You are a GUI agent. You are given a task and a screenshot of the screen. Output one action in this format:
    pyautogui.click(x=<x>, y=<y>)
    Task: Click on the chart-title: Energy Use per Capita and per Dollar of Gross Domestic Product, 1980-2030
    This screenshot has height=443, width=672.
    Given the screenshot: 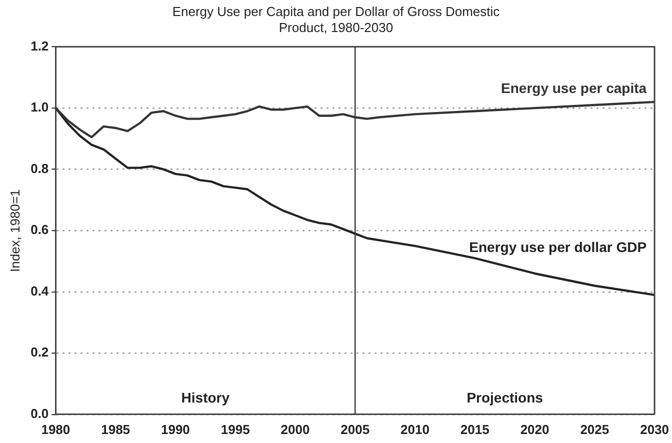 What is the action you would take?
    pyautogui.click(x=336, y=20)
    